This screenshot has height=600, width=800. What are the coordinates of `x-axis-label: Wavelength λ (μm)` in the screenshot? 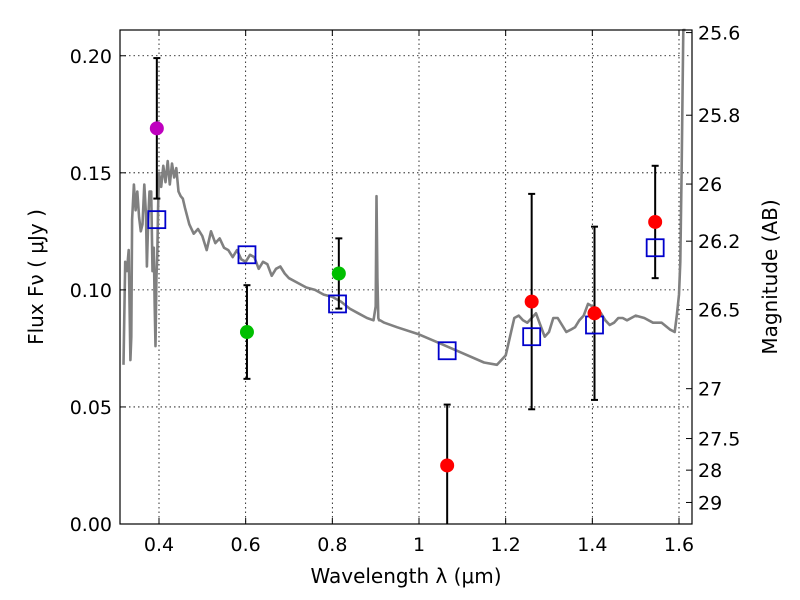 It's located at (405, 576).